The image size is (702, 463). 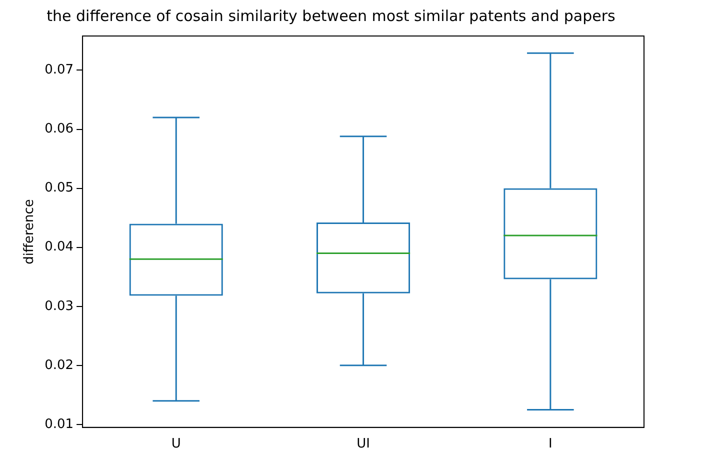 I want to click on y-tick-label: 0.05, so click(x=59, y=188).